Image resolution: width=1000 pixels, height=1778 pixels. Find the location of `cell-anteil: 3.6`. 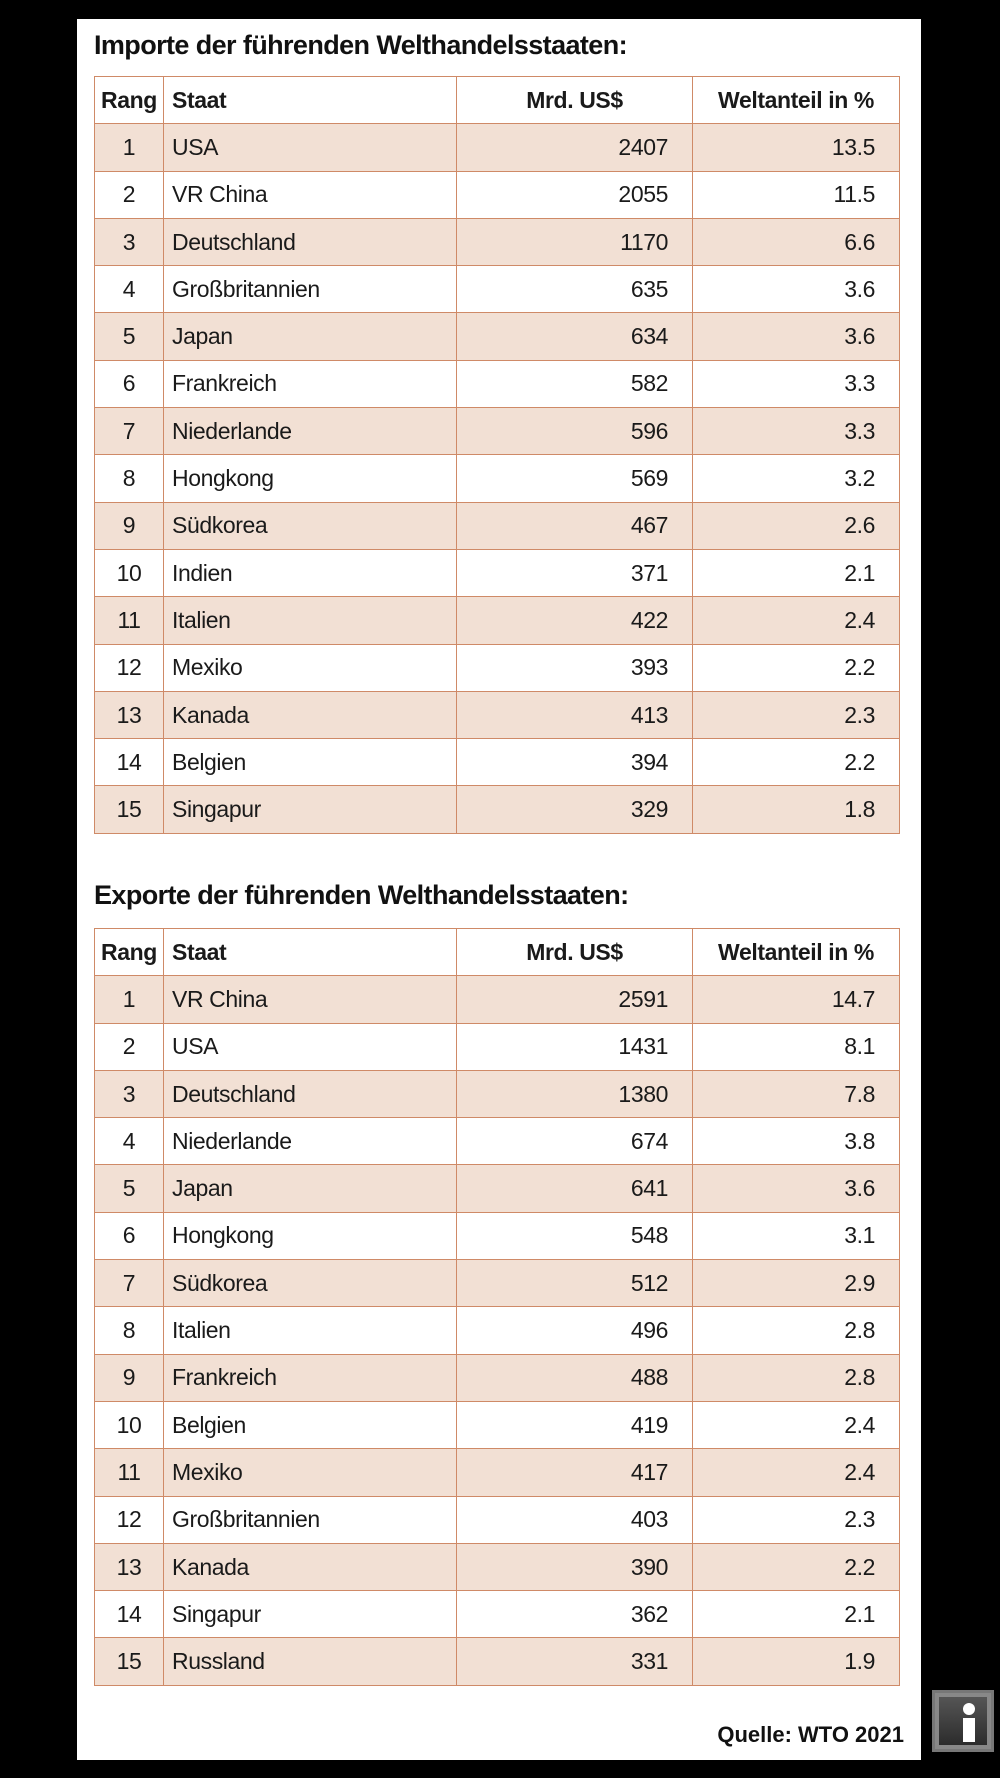

cell-anteil: 3.6 is located at coordinates (796, 336).